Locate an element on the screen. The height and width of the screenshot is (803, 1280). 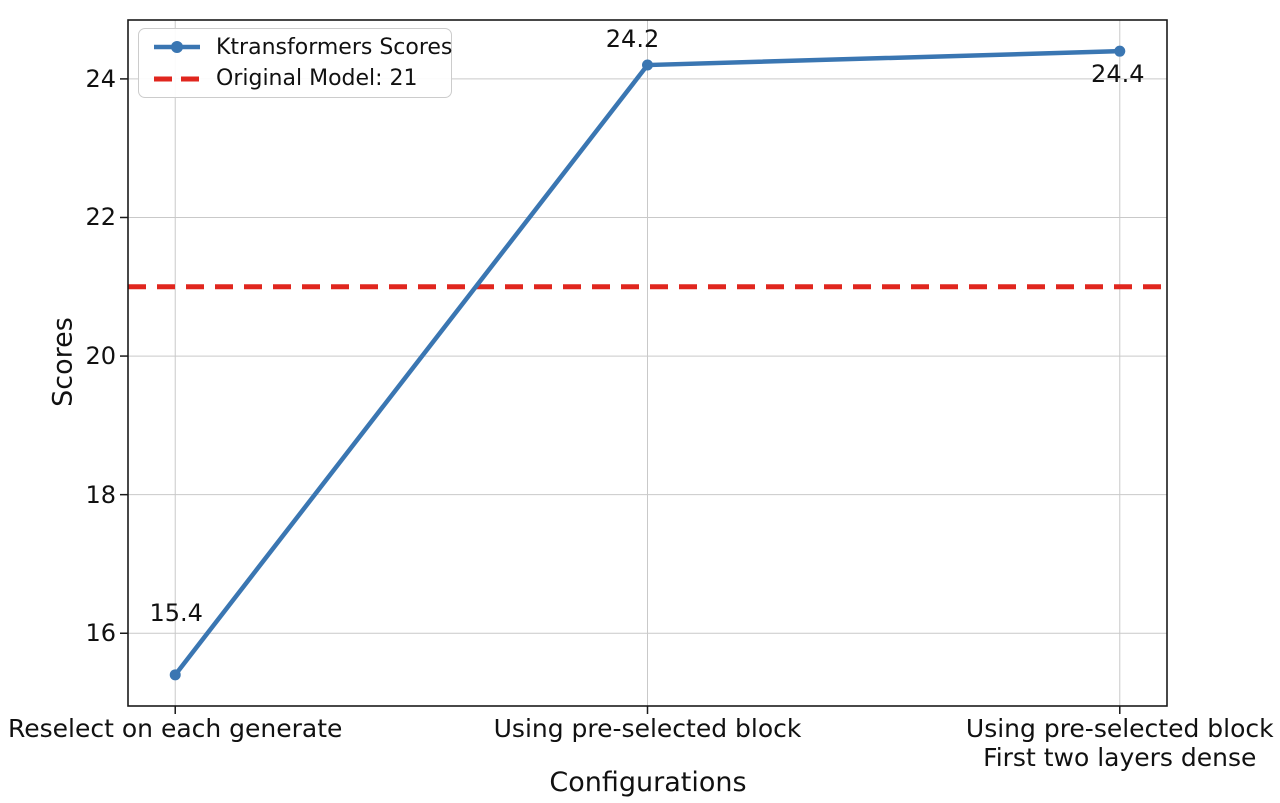
dashed-line-swatch-icon is located at coordinates (177, 79).